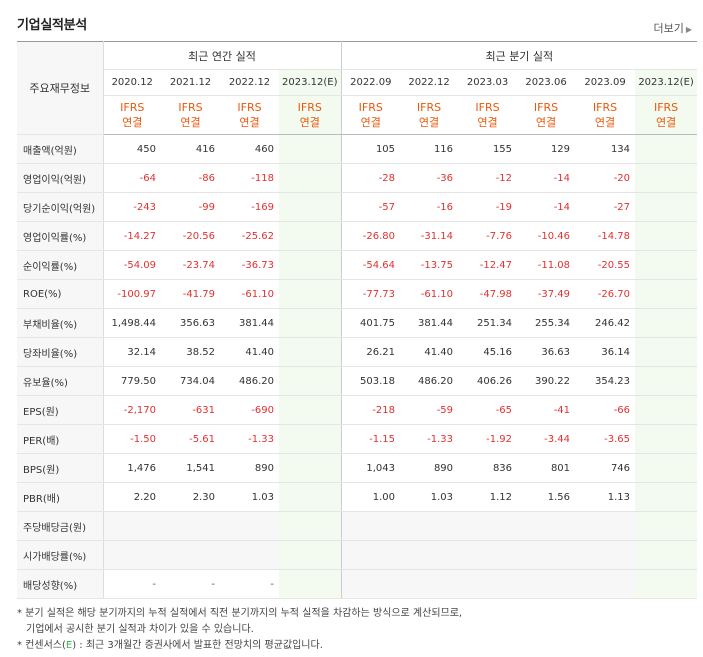 The height and width of the screenshot is (657, 703). Describe the element at coordinates (249, 207) in the screenshot. I see `table-cell: -169` at that location.